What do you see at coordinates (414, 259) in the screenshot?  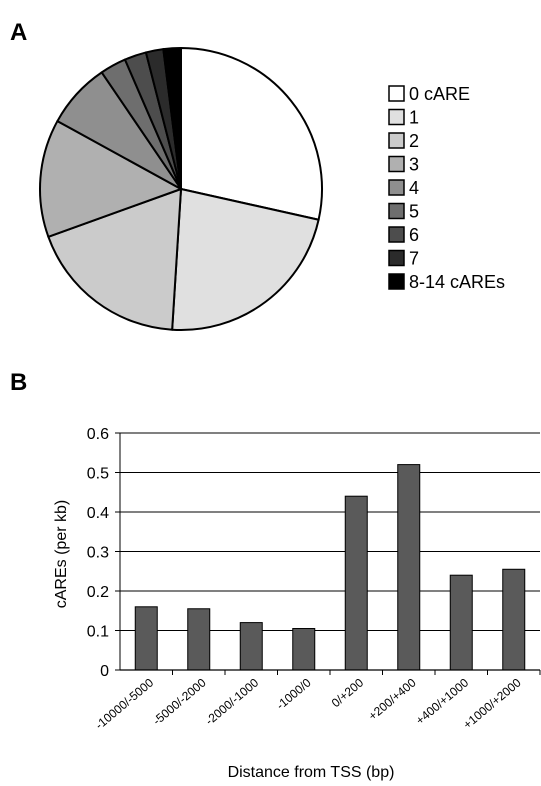 I see `legend-label: 7` at bounding box center [414, 259].